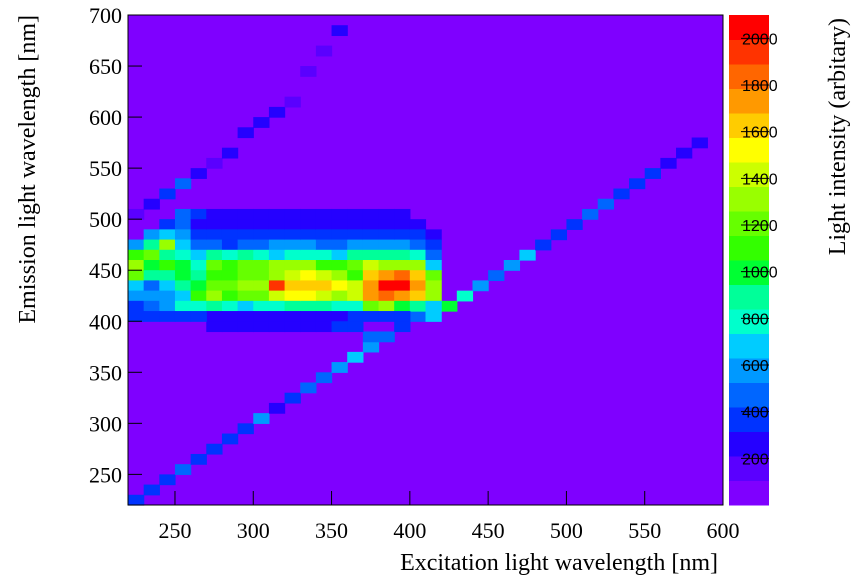  What do you see at coordinates (105, 321) in the screenshot?
I see `y-tick-label: 400` at bounding box center [105, 321].